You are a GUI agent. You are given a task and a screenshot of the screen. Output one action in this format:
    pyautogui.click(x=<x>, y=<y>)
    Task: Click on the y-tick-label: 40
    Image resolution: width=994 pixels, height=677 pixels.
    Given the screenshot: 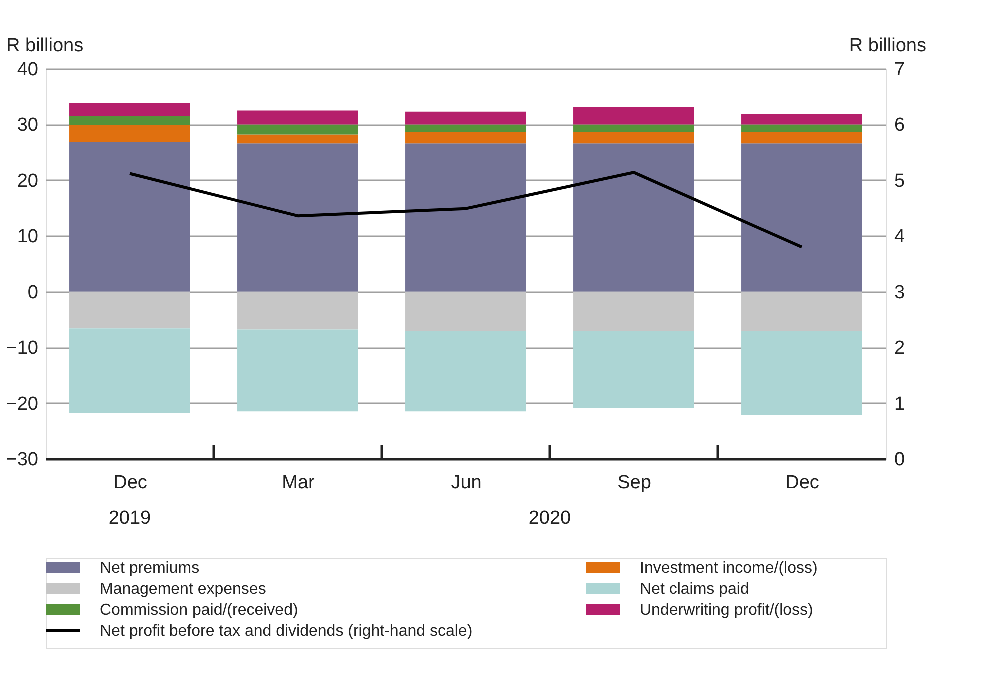 What is the action you would take?
    pyautogui.click(x=27, y=70)
    